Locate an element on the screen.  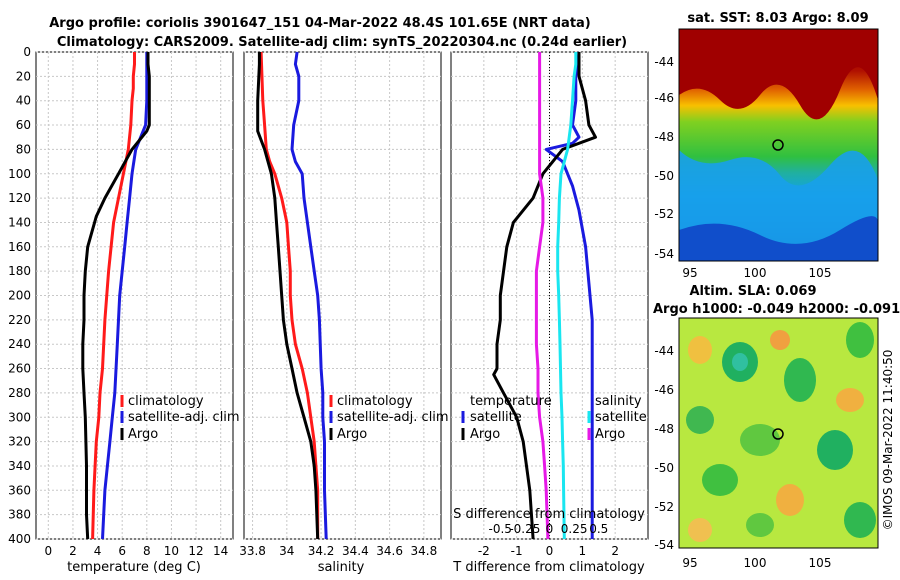
legend-salinity-header: salinity is located at coordinates (618, 401).